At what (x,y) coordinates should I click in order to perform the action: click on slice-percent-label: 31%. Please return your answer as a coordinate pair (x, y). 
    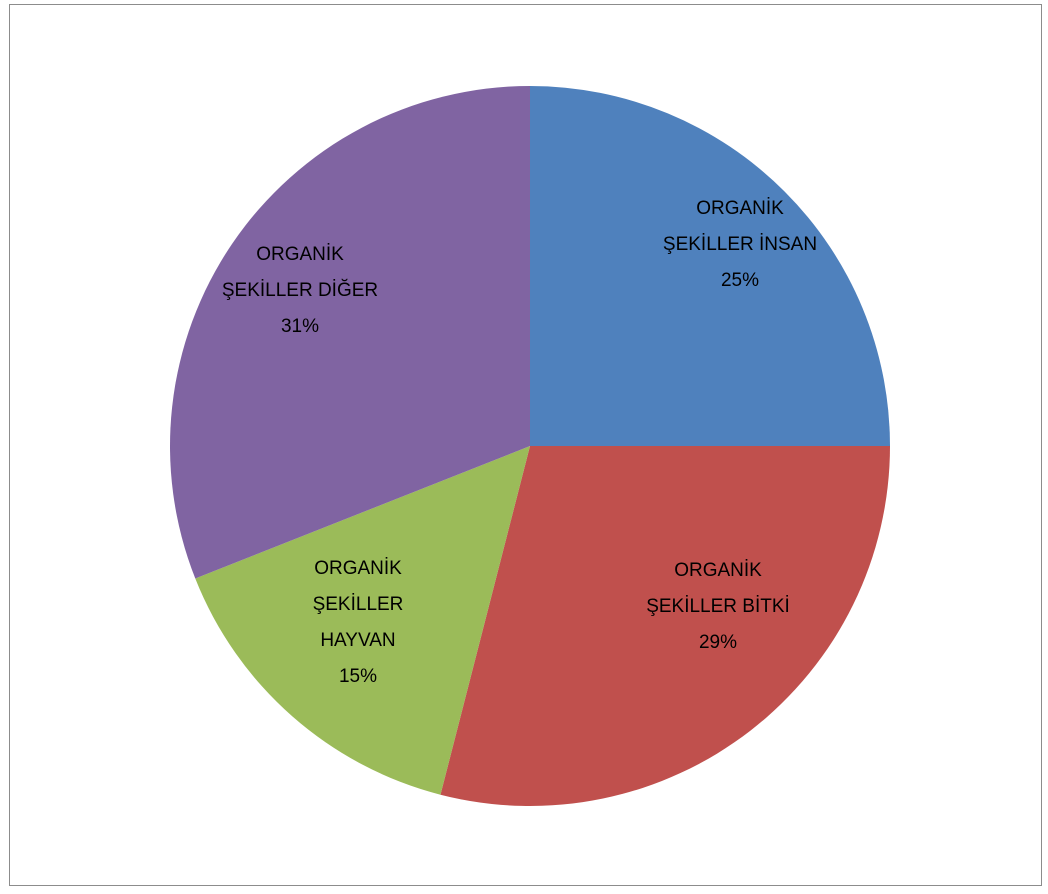
    Looking at the image, I should click on (300, 326).